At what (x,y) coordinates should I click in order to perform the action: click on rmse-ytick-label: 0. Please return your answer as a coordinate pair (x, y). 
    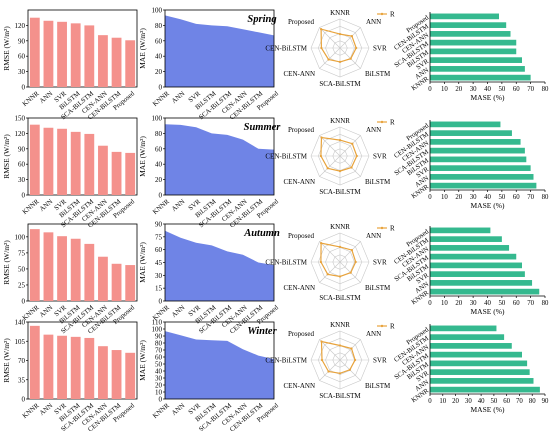
    Looking at the image, I should click on (24, 400).